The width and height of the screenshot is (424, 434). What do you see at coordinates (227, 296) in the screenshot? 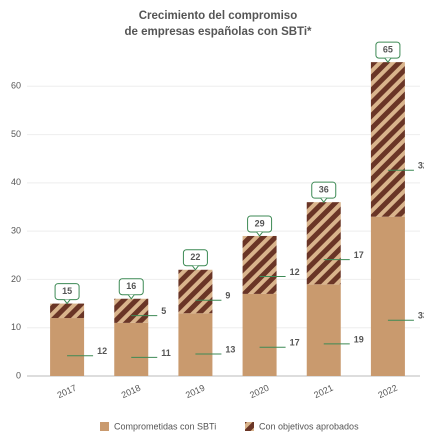
I see `data-label: 9` at bounding box center [227, 296].